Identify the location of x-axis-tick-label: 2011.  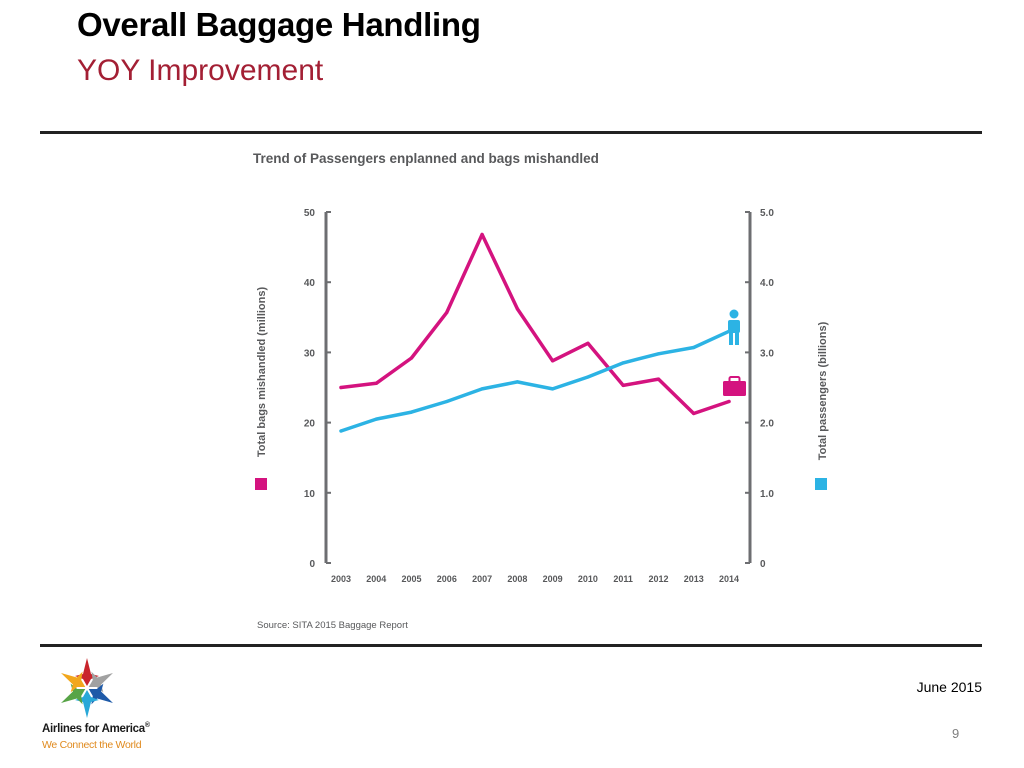
(623, 579).